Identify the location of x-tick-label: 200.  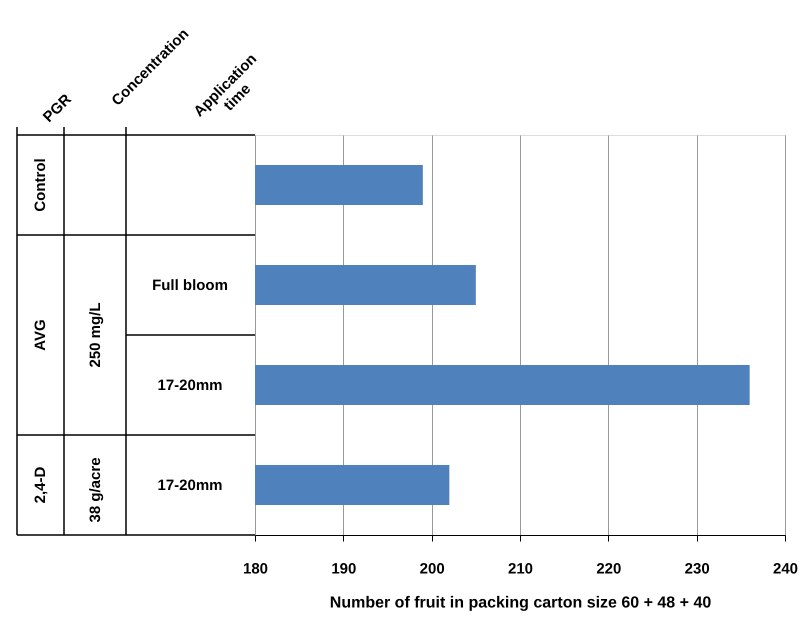
(432, 569).